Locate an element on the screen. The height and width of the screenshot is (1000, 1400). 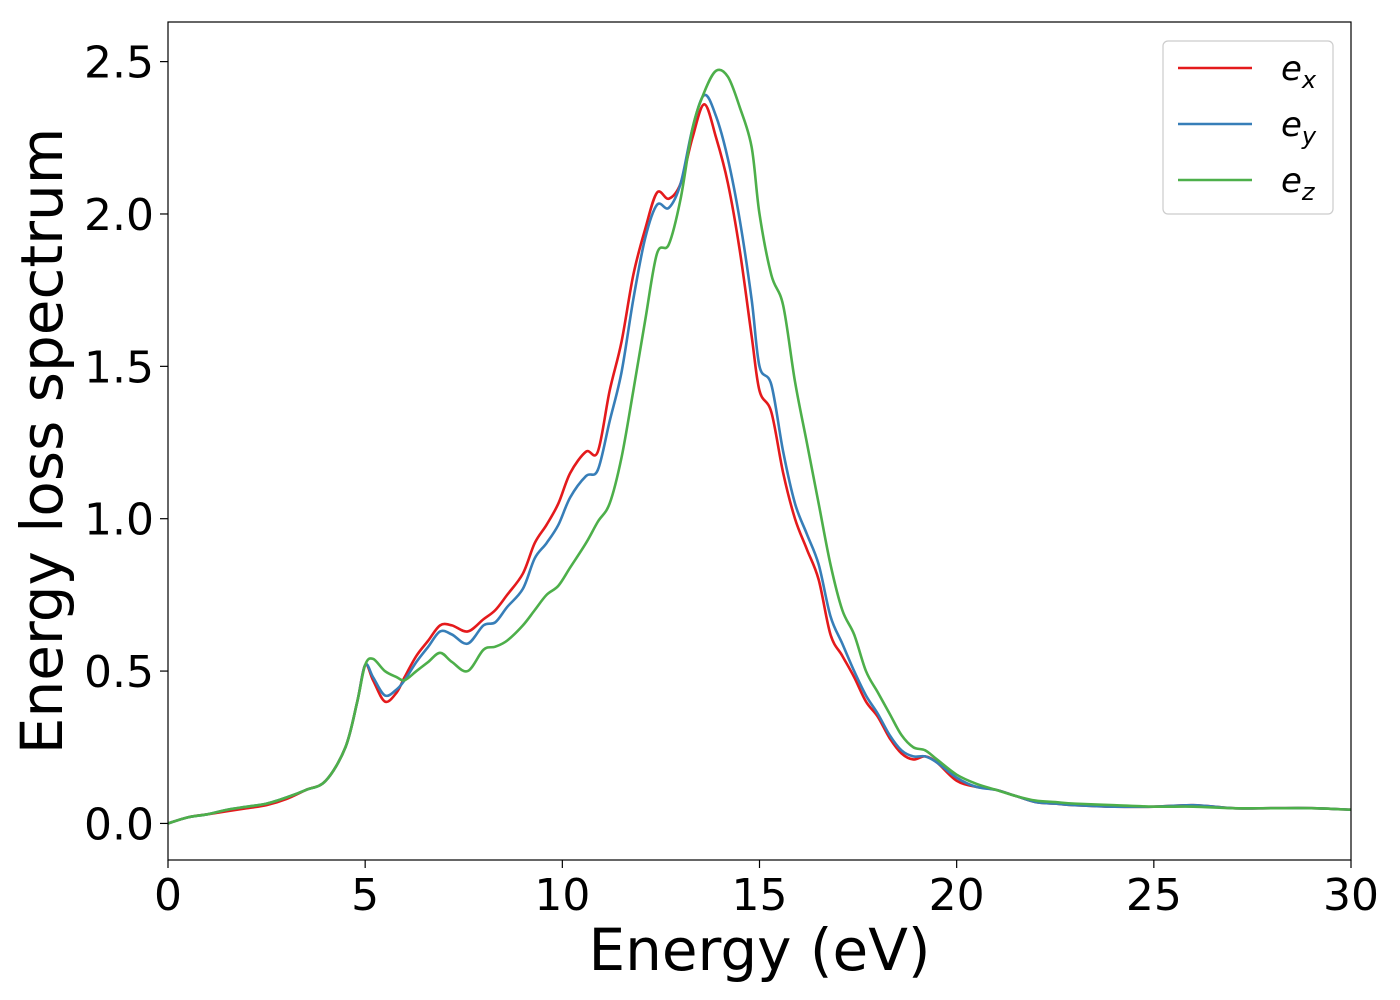
x-tick-label: 20 is located at coordinates (957, 895).